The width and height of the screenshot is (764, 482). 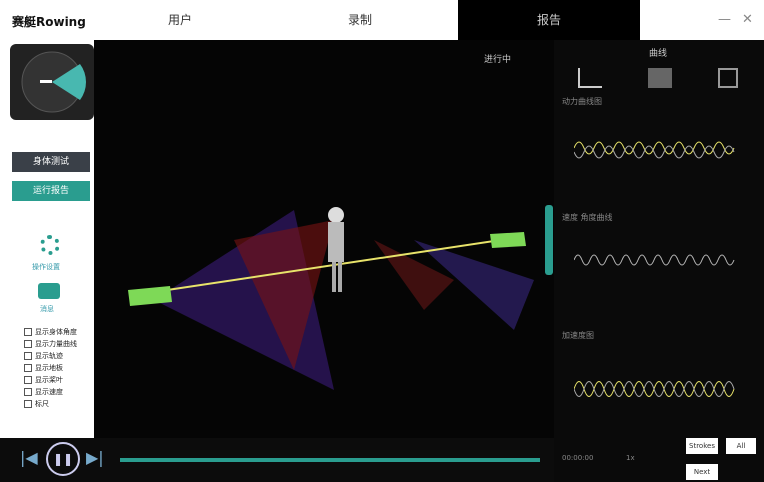 I want to click on checkbox-ruler: 标尺, so click(x=36, y=404).